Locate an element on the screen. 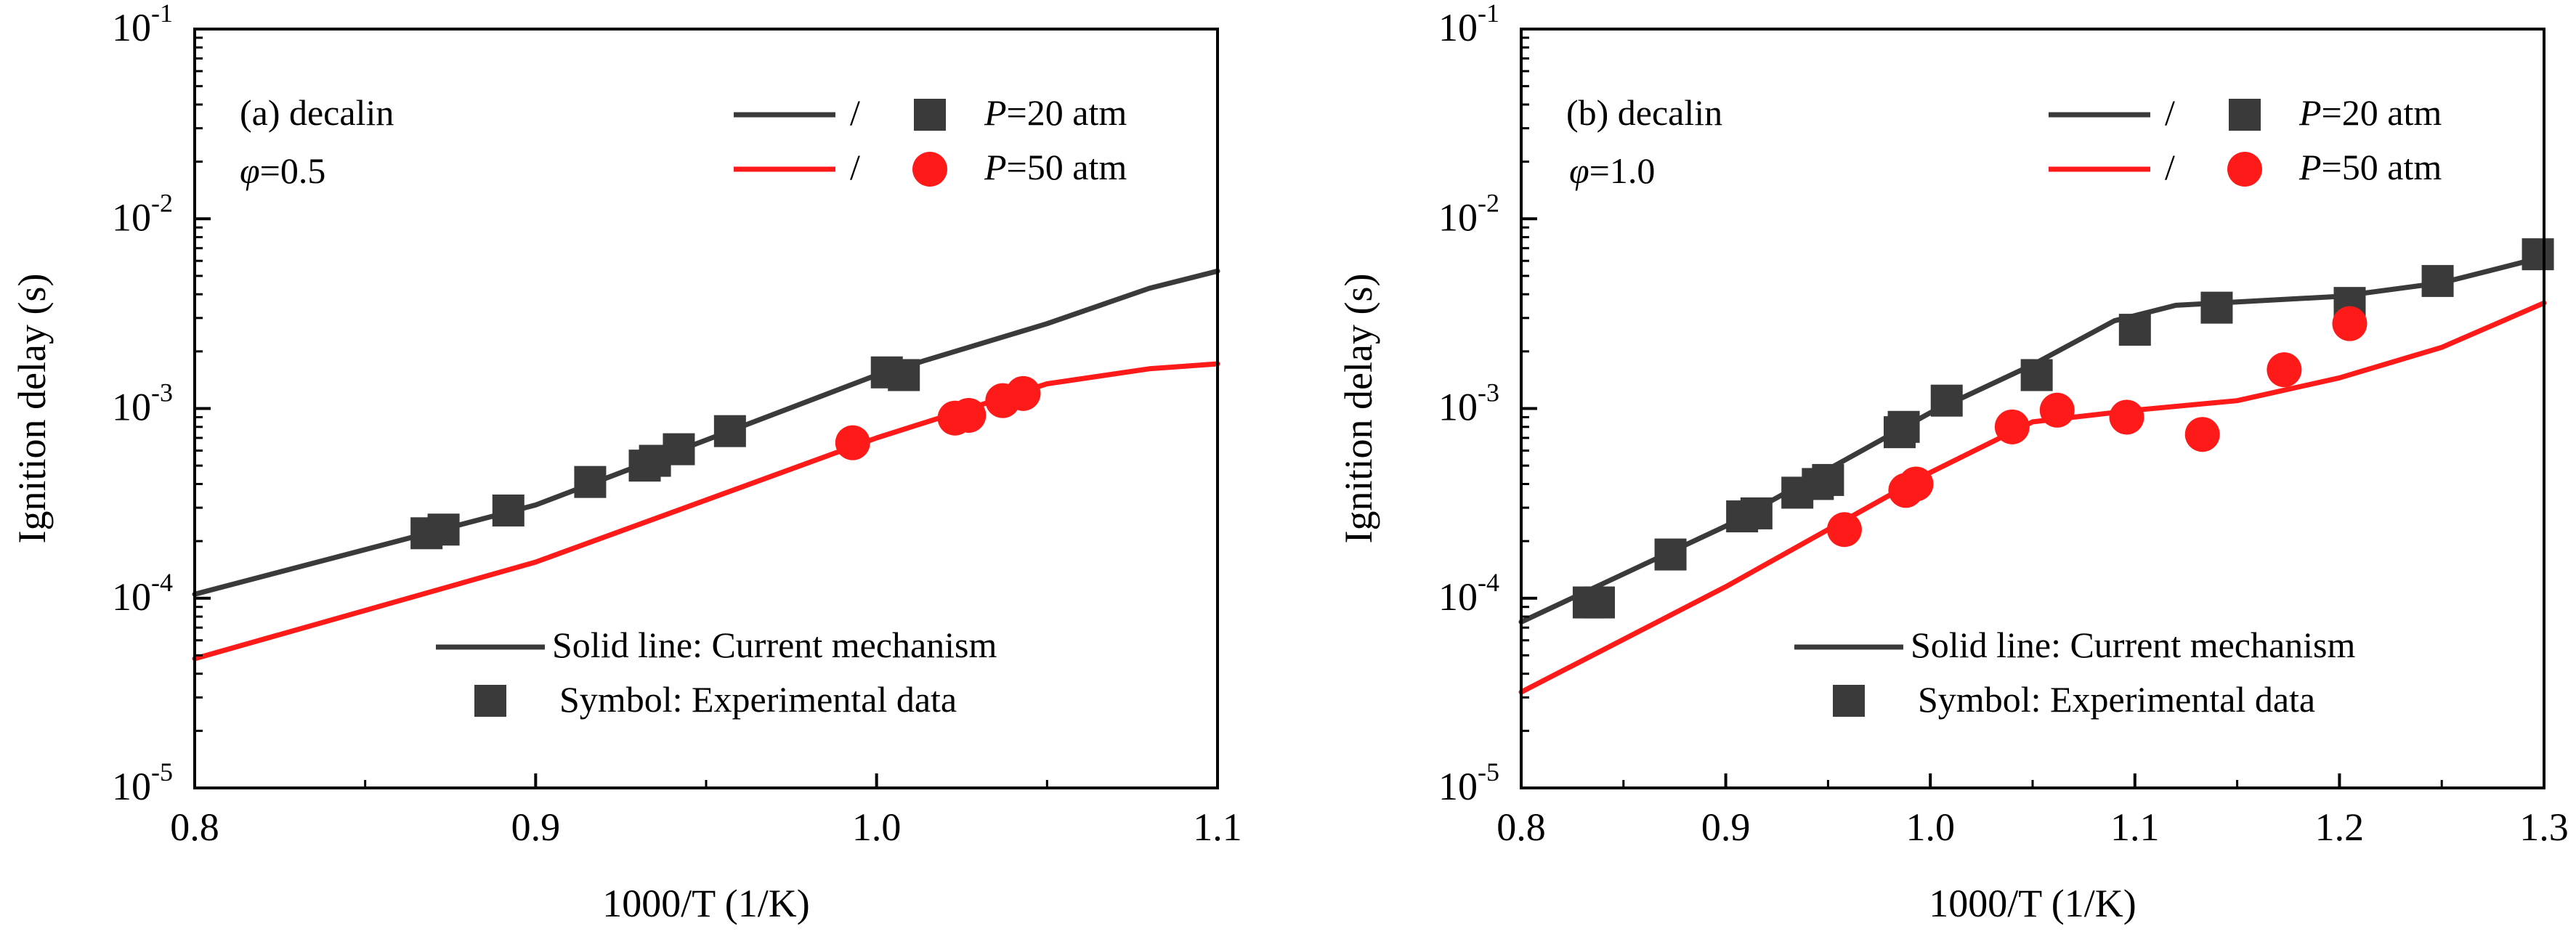 The height and width of the screenshot is (939, 2576). x-axis-a: 0.8 0.9 1.0 1.1 is located at coordinates (706, 811).